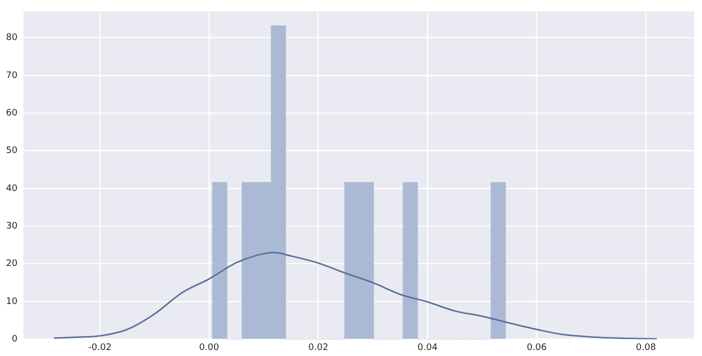 This screenshot has height=356, width=702. Describe the element at coordinates (12, 151) in the screenshot. I see `y-tick-label: 50` at that location.